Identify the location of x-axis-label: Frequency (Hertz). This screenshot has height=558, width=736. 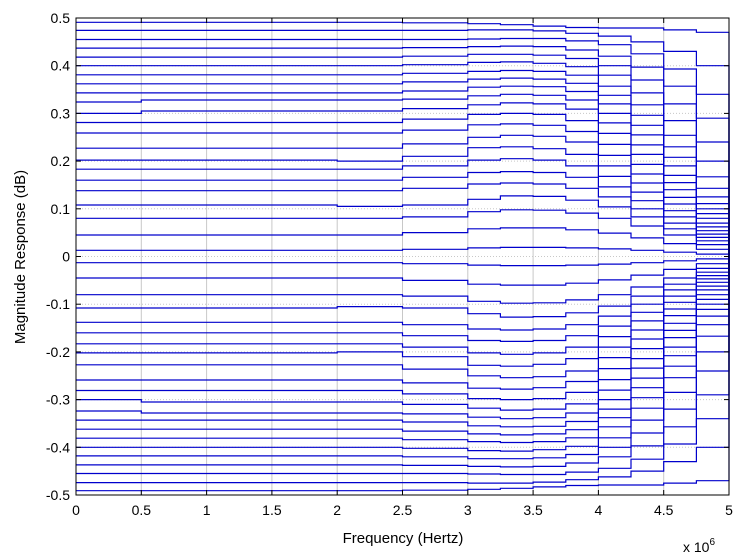
(403, 538).